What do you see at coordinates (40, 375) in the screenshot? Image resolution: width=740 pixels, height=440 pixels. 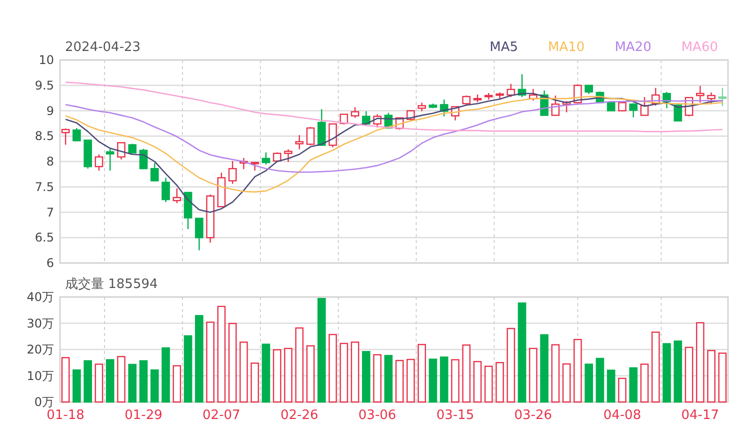 I see `y-tick-label: 10万` at bounding box center [40, 375].